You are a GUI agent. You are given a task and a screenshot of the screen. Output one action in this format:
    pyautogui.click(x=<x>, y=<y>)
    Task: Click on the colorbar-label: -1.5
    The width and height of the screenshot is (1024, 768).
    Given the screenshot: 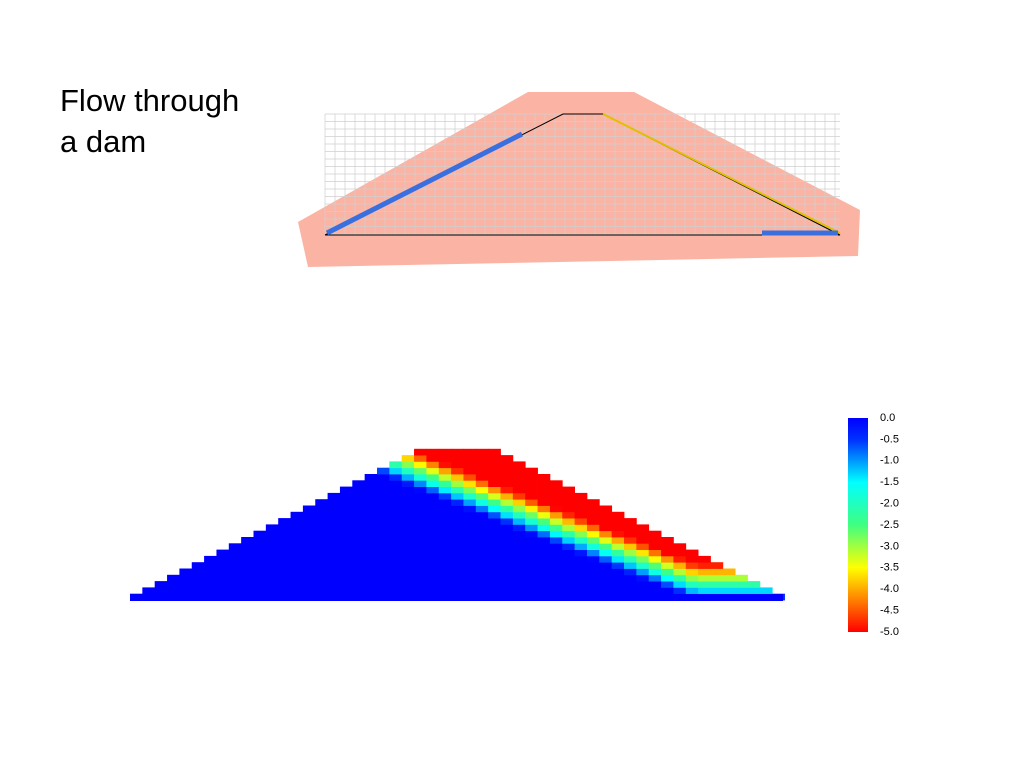 What is the action you would take?
    pyautogui.click(x=889, y=482)
    